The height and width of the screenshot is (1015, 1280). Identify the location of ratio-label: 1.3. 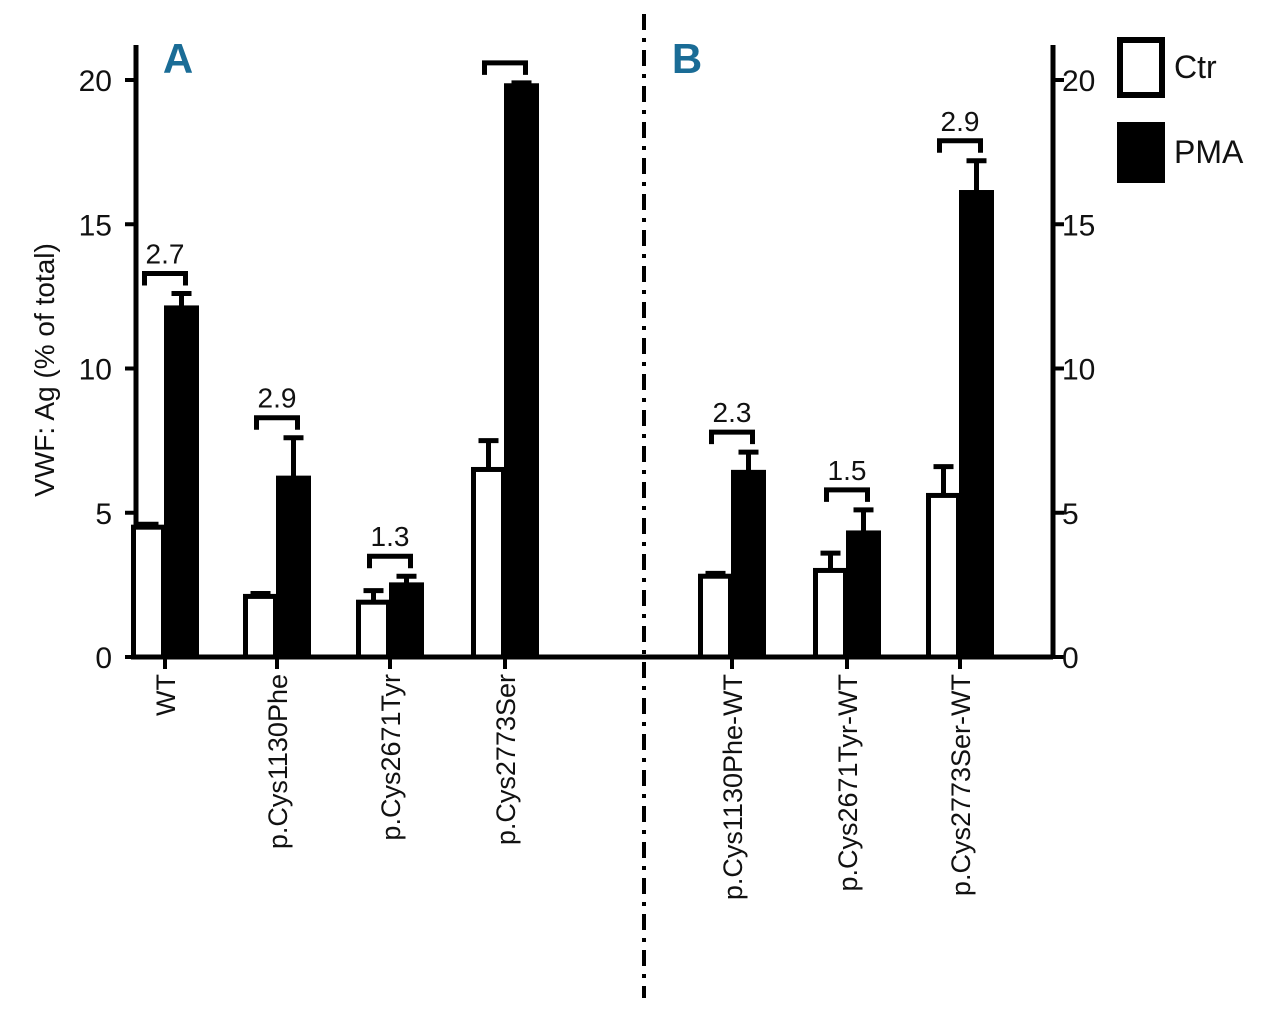
(390, 536).